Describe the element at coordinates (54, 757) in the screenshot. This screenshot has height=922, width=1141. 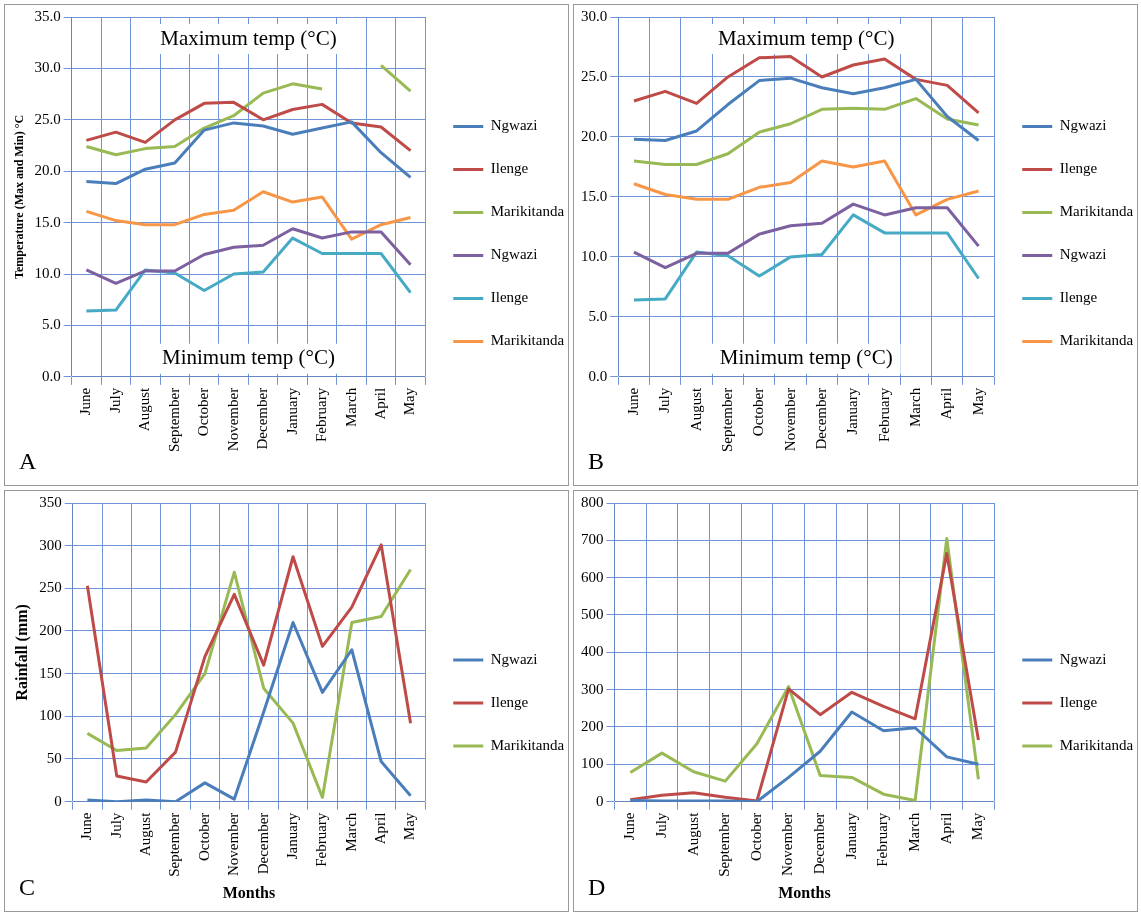
I see `y-tick-label: 50` at that location.